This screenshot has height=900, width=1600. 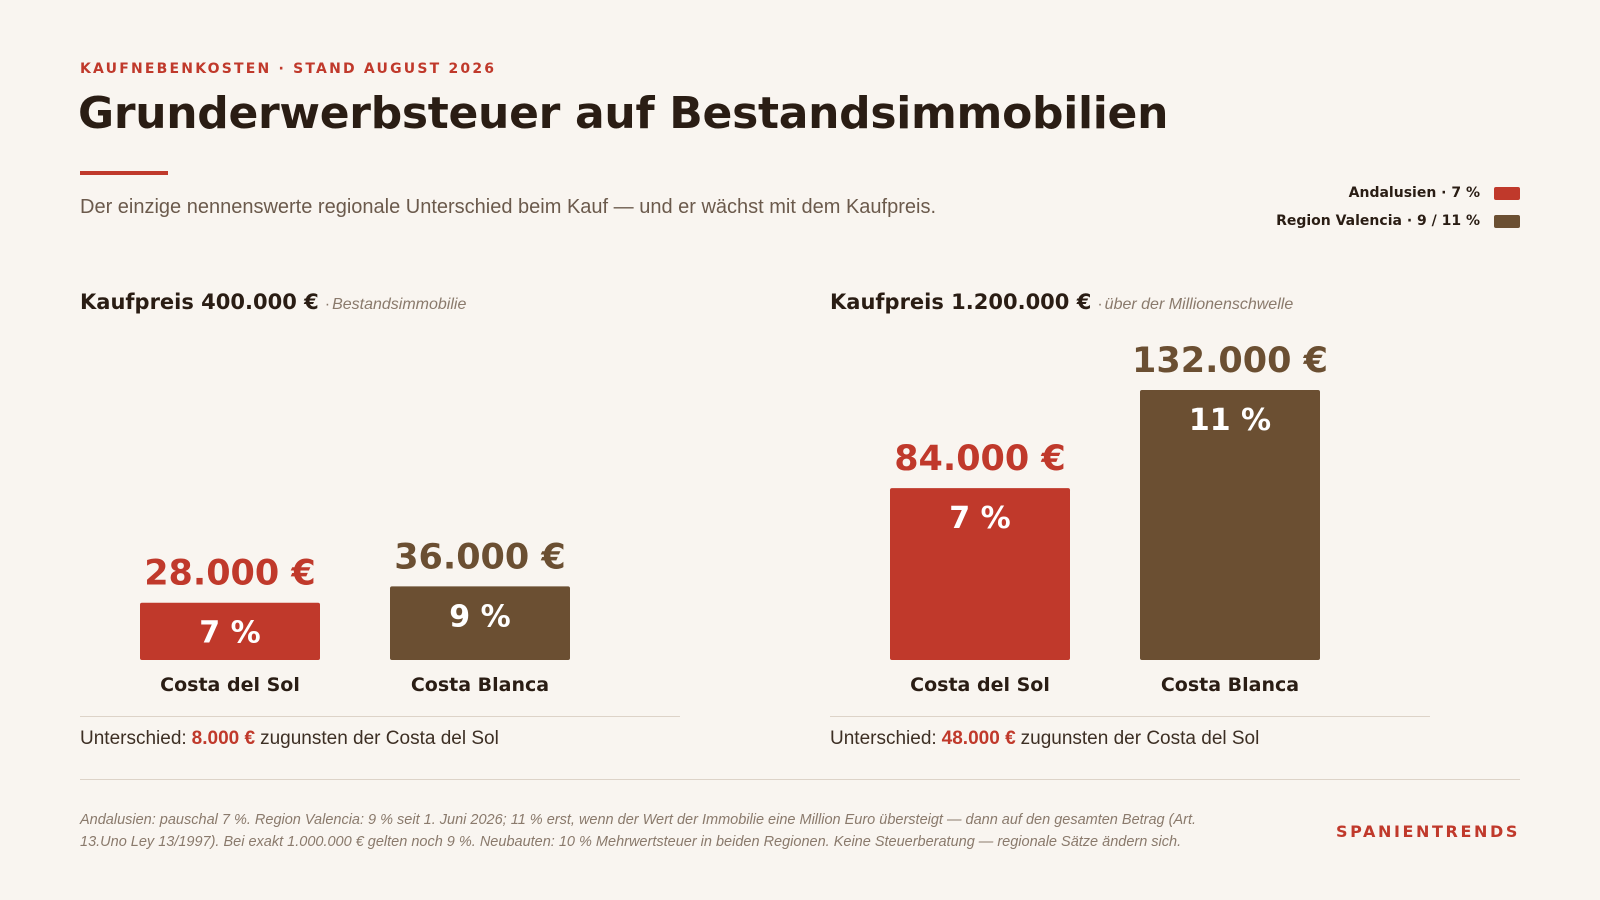 I want to click on bar-value-label: 28.000 €, so click(x=230, y=574).